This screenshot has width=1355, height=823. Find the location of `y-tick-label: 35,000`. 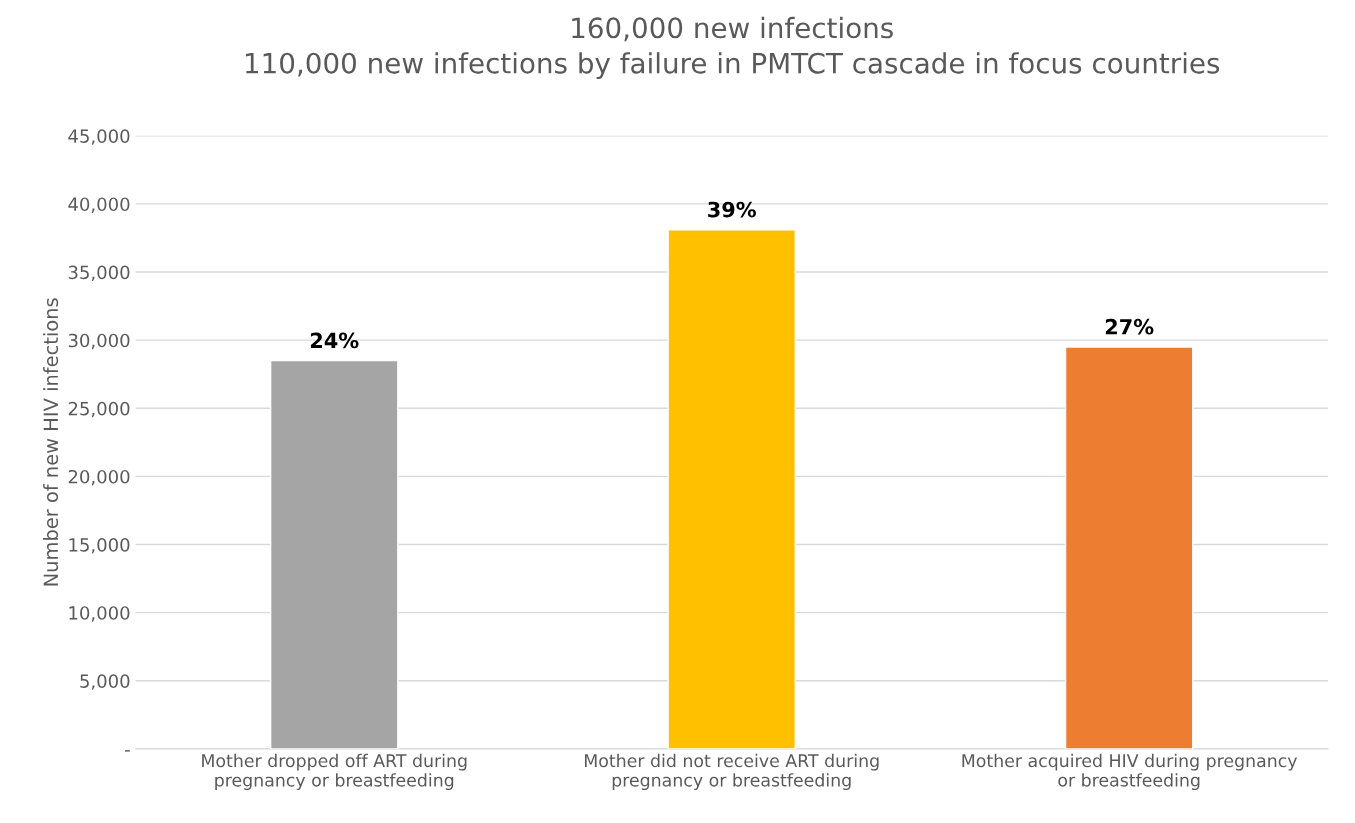

y-tick-label: 35,000 is located at coordinates (99, 273).